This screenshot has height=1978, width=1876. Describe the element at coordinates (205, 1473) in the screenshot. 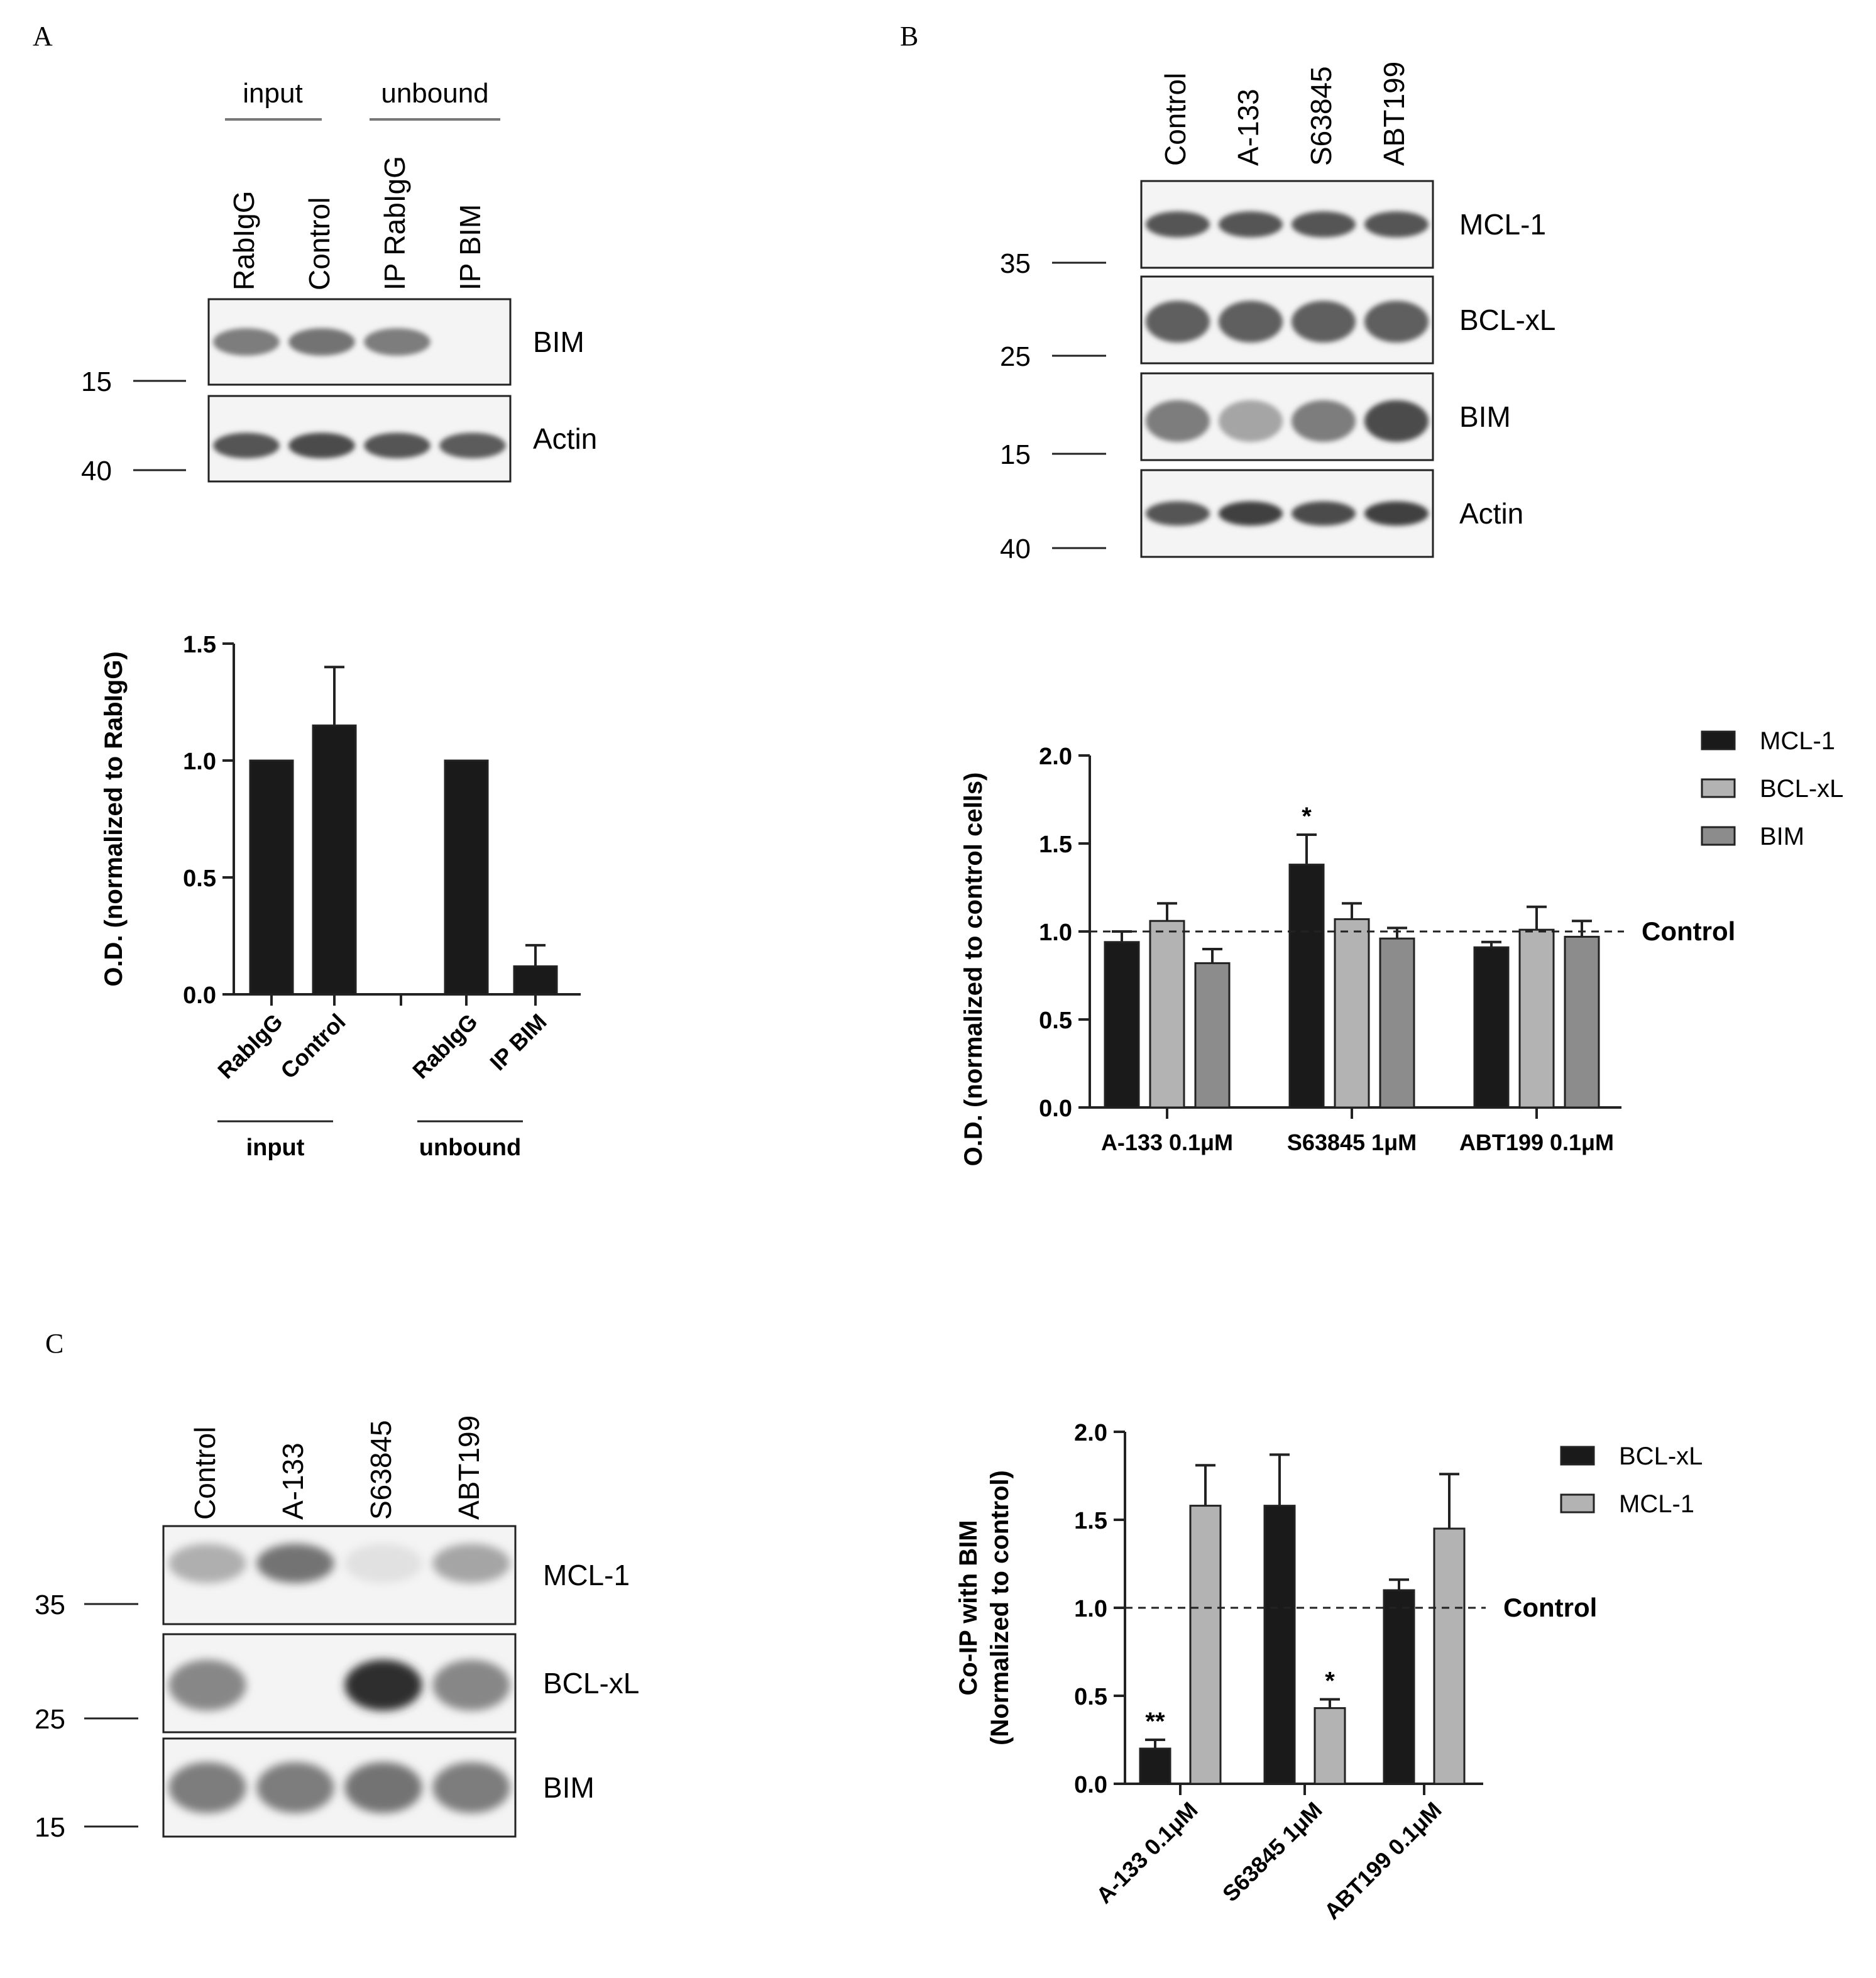

I see `blot-c-lane-label: Control` at that location.